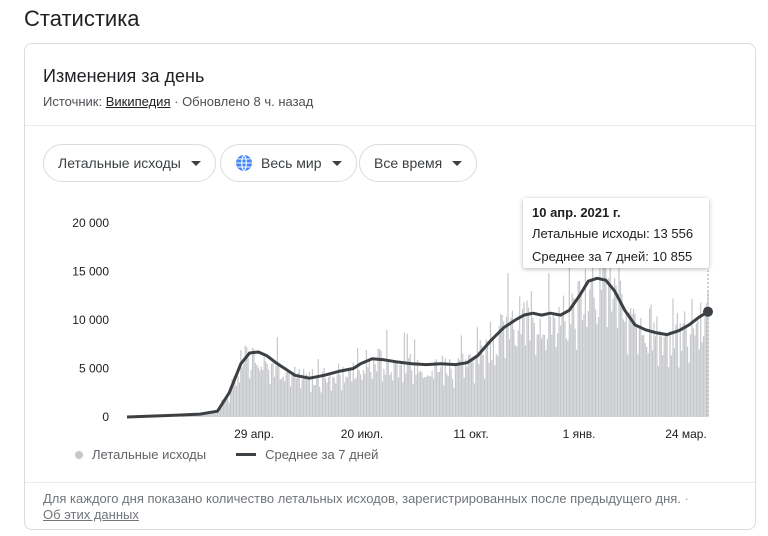  I want to click on x-tick-label: 20 июл., so click(362, 434).